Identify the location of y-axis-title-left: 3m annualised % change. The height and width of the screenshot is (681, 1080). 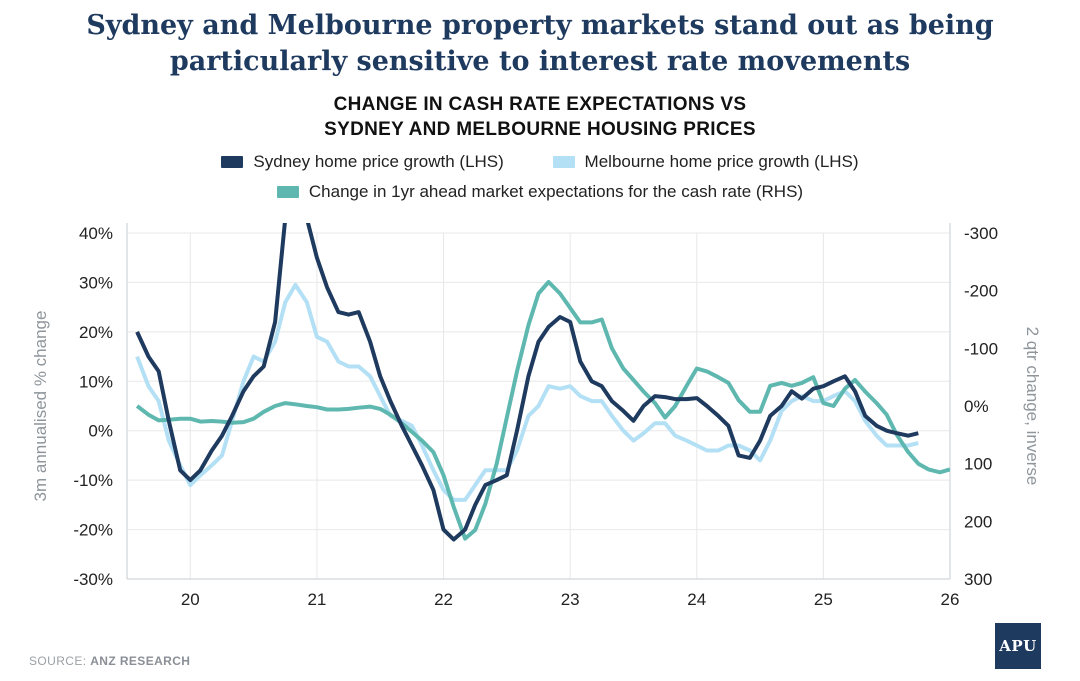
(40, 406).